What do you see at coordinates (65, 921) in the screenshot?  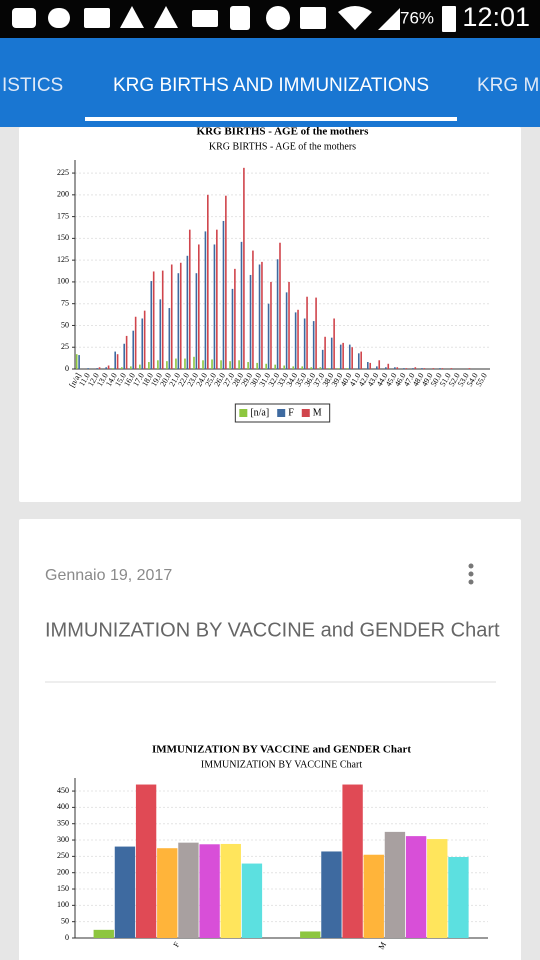 I see `y-tick-label: 50` at bounding box center [65, 921].